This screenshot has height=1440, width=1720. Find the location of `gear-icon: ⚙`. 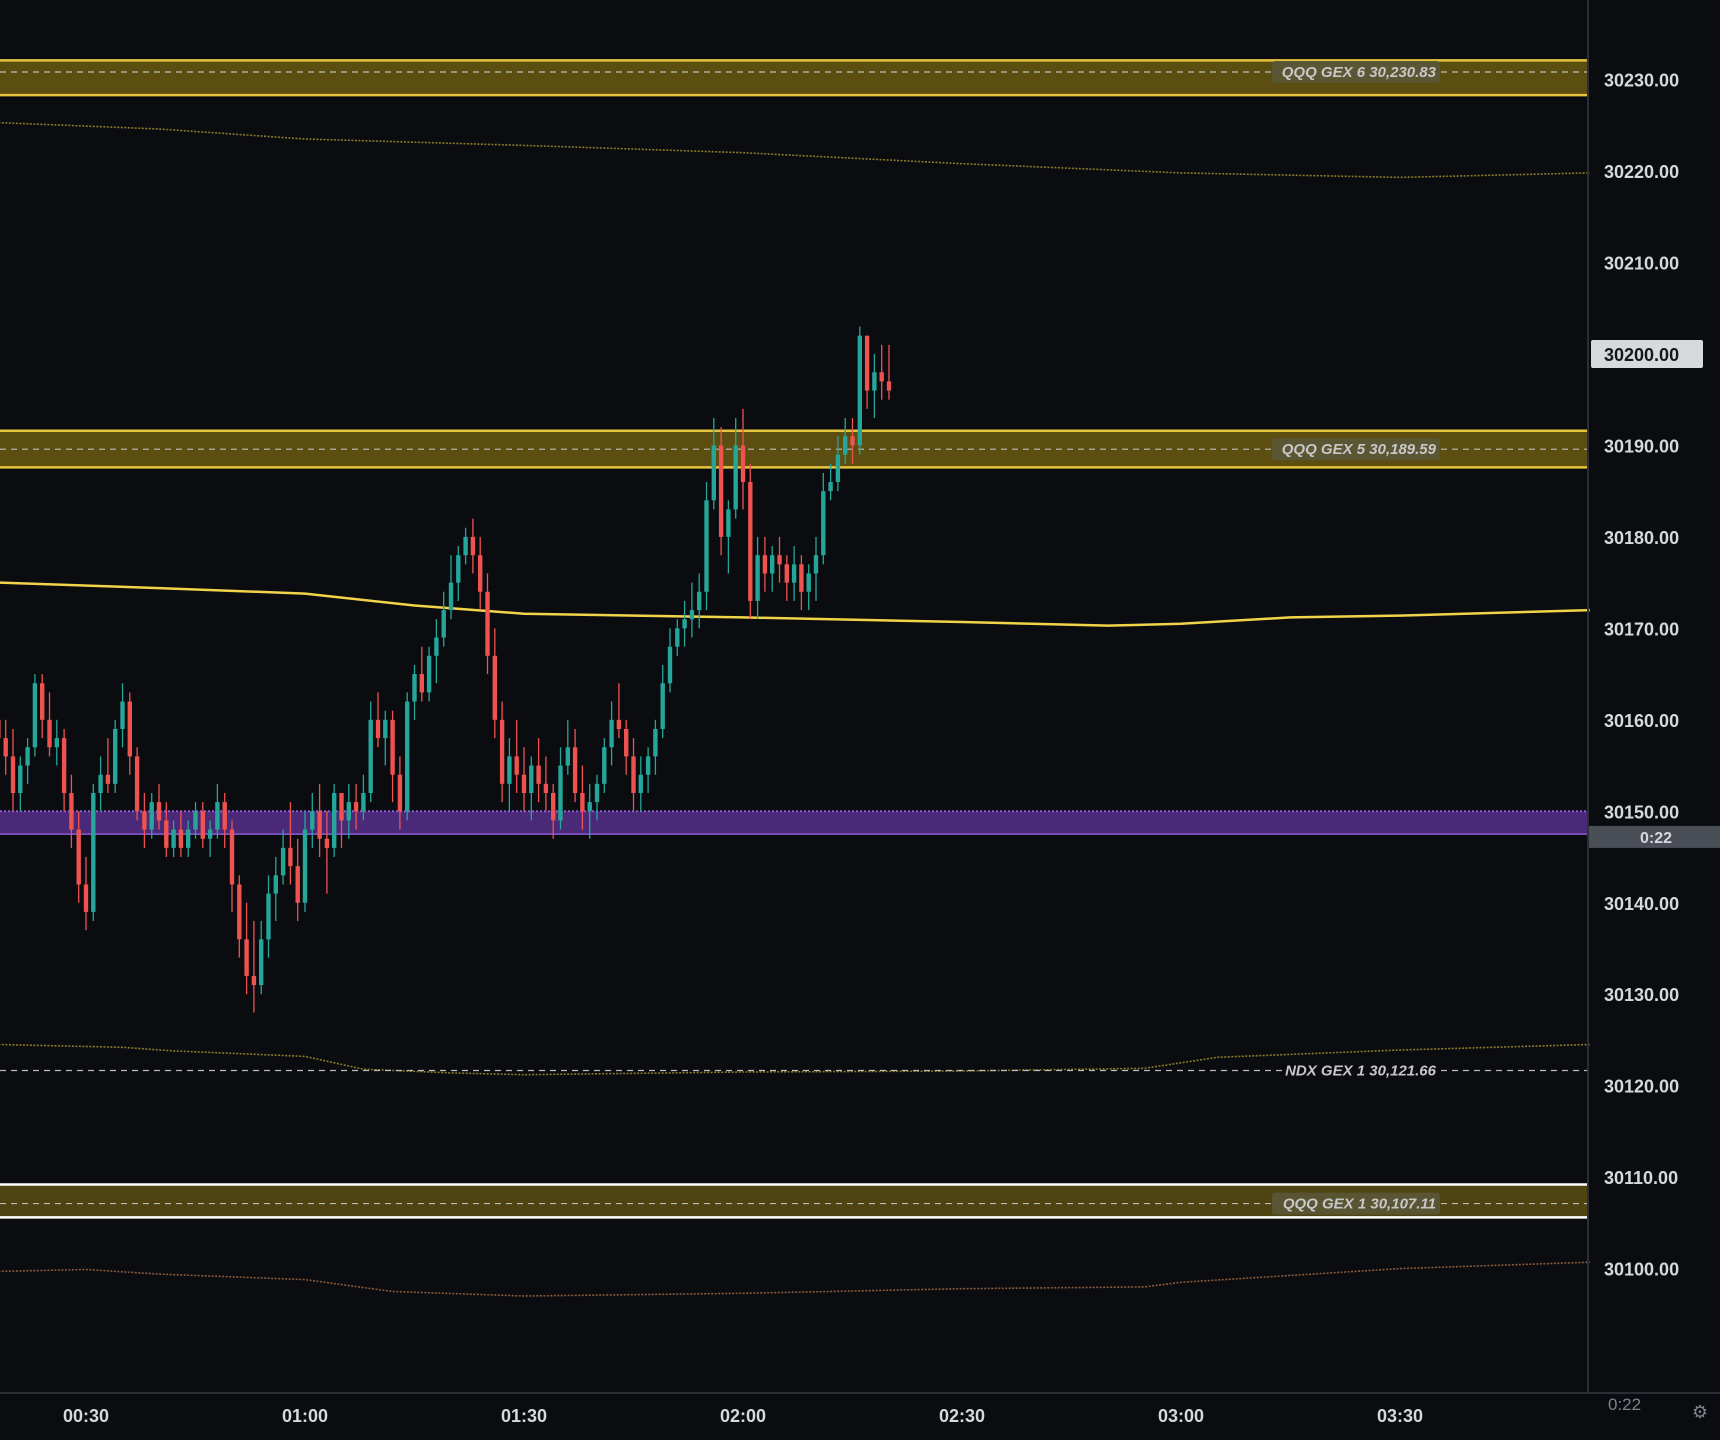

gear-icon: ⚙ is located at coordinates (1700, 1412).